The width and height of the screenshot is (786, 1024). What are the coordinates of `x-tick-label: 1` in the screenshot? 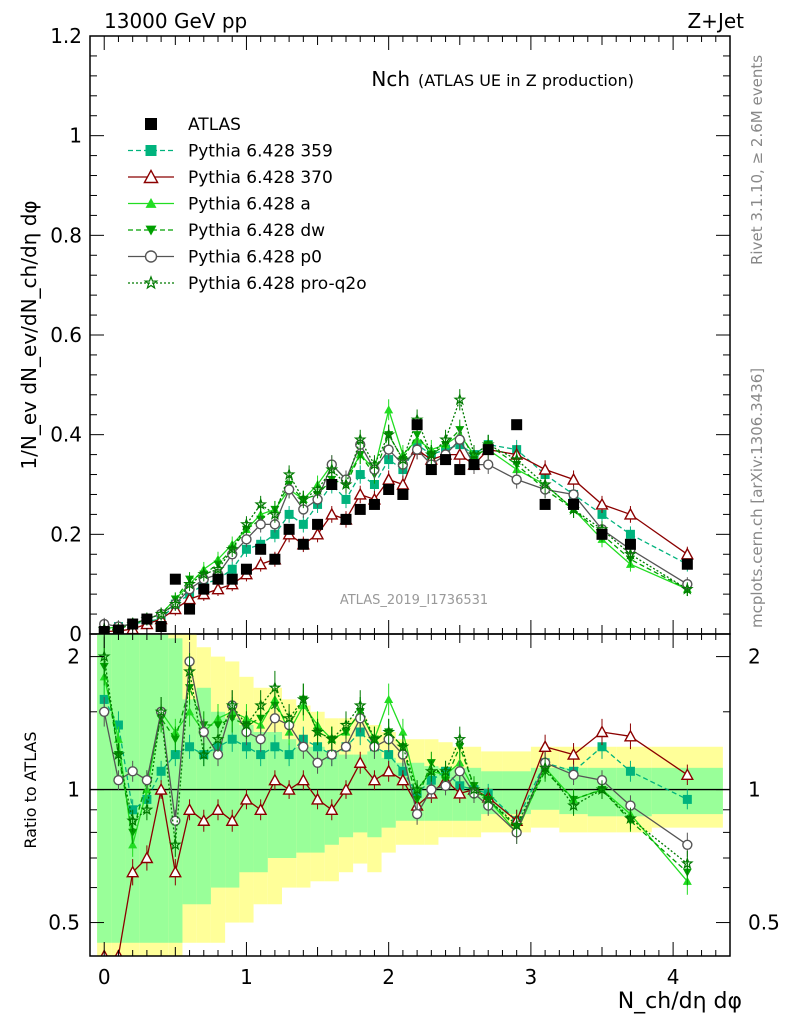 It's located at (246, 977).